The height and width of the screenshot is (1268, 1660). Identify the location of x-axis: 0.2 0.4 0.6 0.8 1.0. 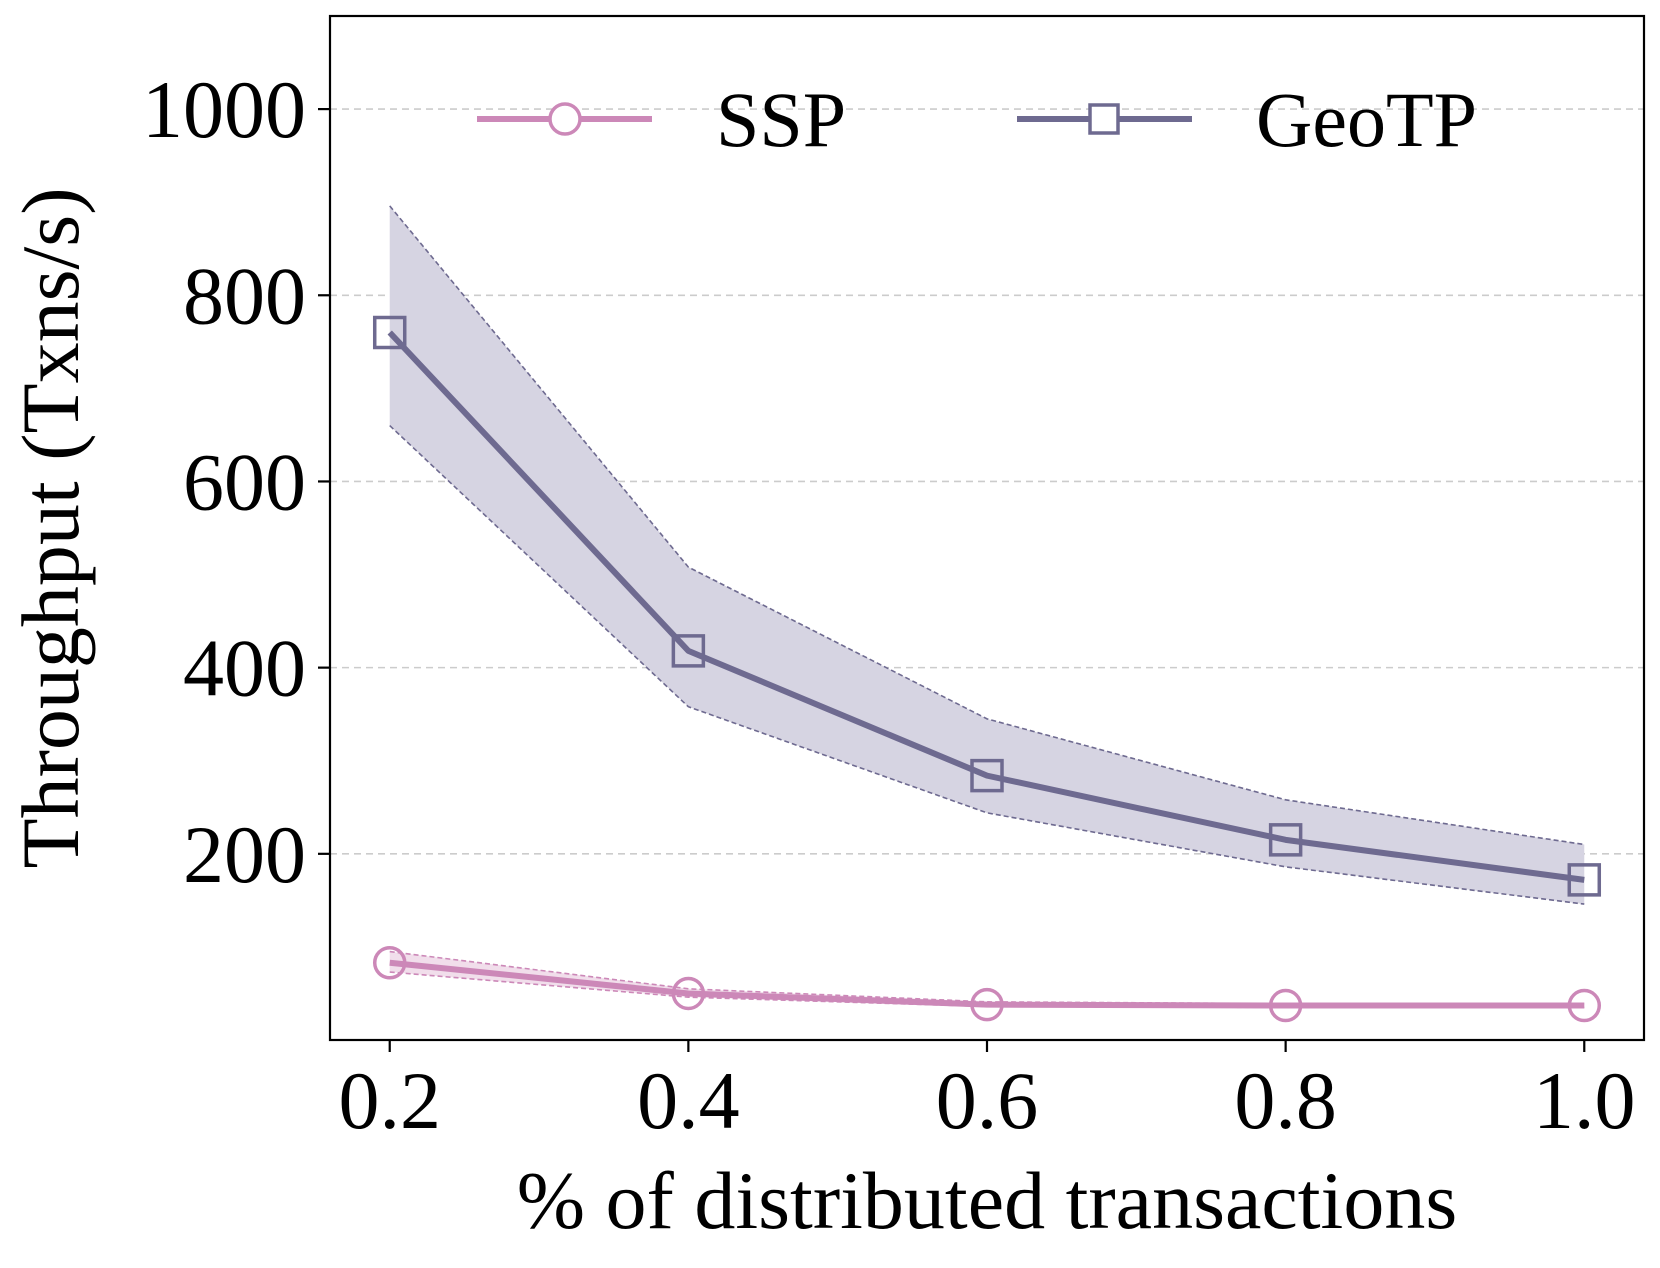
(987, 1093).